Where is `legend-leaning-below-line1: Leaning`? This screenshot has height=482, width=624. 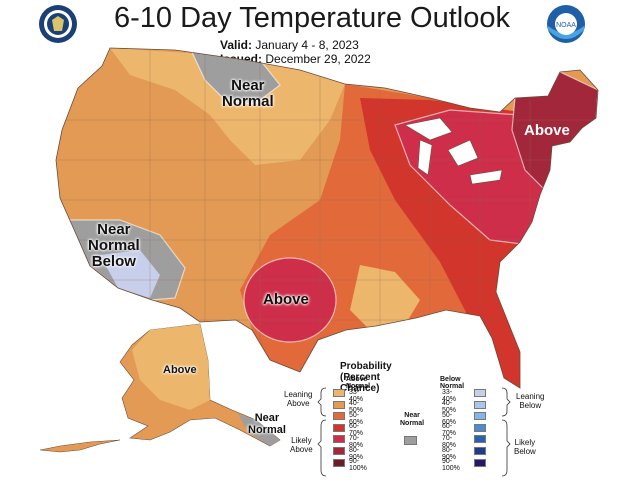
legend-leaning-below-line1: Leaning is located at coordinates (530, 396).